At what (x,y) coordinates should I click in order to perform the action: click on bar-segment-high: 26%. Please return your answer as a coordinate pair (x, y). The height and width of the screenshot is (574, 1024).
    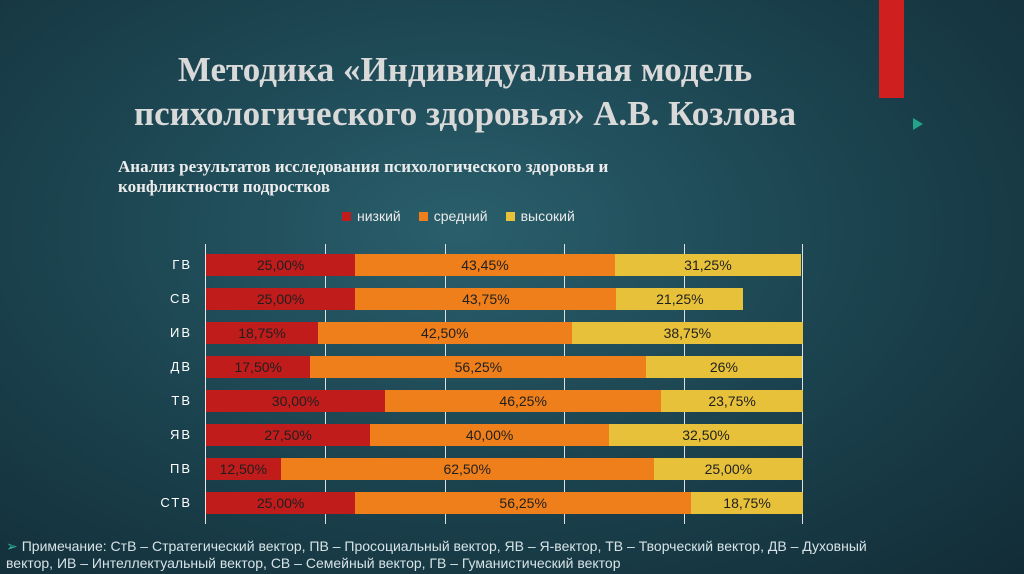
    Looking at the image, I should click on (724, 367).